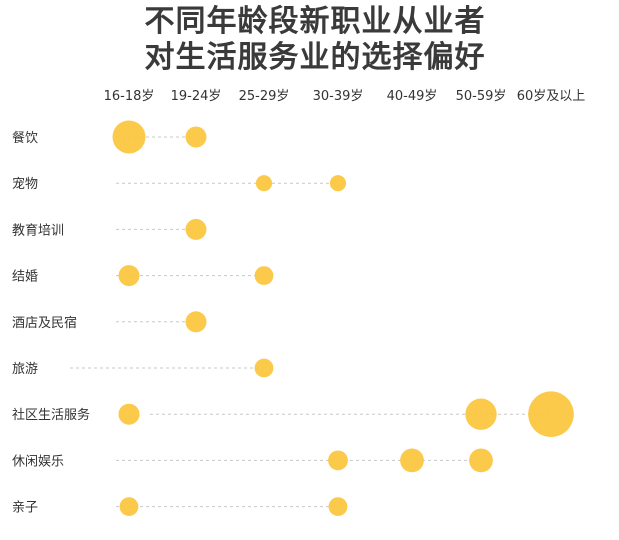  Describe the element at coordinates (338, 96) in the screenshot. I see `x-tick-label: 30-39岁` at that location.